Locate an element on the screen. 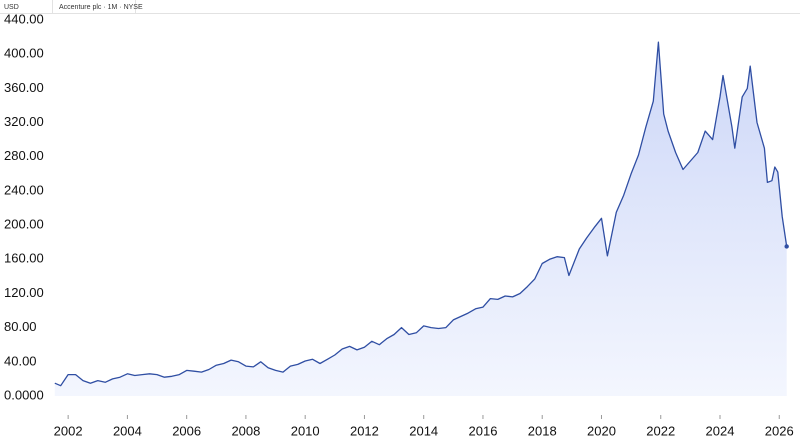 The width and height of the screenshot is (800, 443). instrument-label: Accenture plc · 1M · NYSE is located at coordinates (101, 7).